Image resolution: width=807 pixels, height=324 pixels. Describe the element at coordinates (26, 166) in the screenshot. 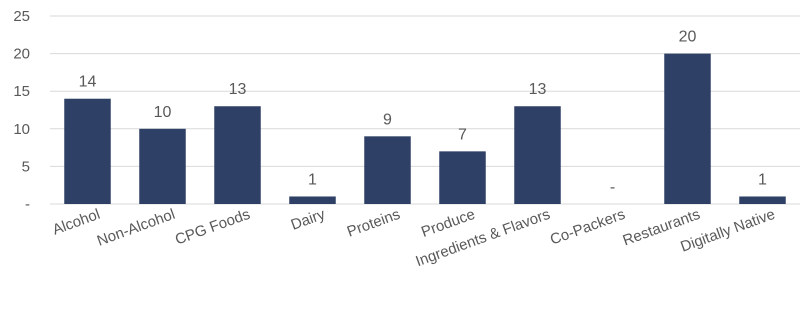

I see `y-tick-label: 5` at that location.